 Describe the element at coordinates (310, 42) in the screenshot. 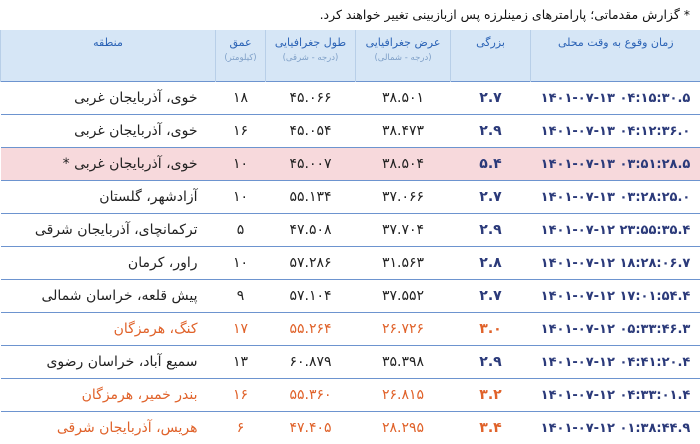

I see `header-title: طول جغرافیایی` at that location.